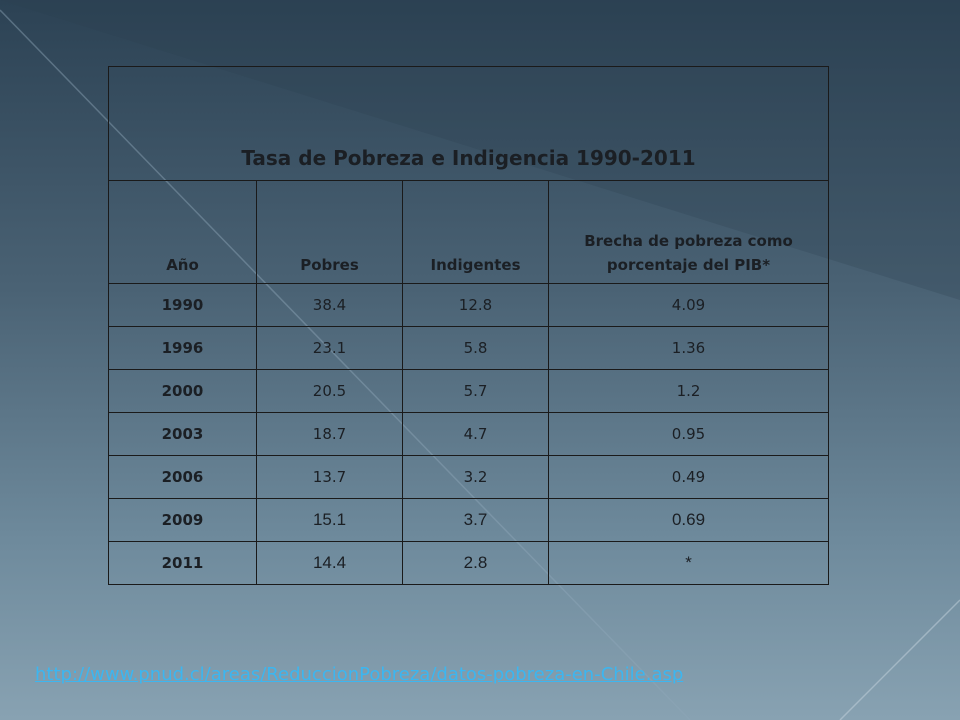 This screenshot has width=960, height=720. What do you see at coordinates (182, 305) in the screenshot?
I see `year-cell: 1990` at bounding box center [182, 305].